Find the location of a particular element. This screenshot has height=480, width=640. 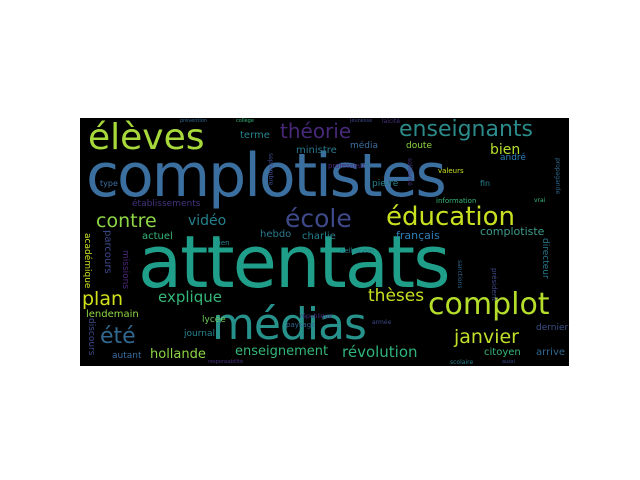

word-francais: français is located at coordinates (418, 235).